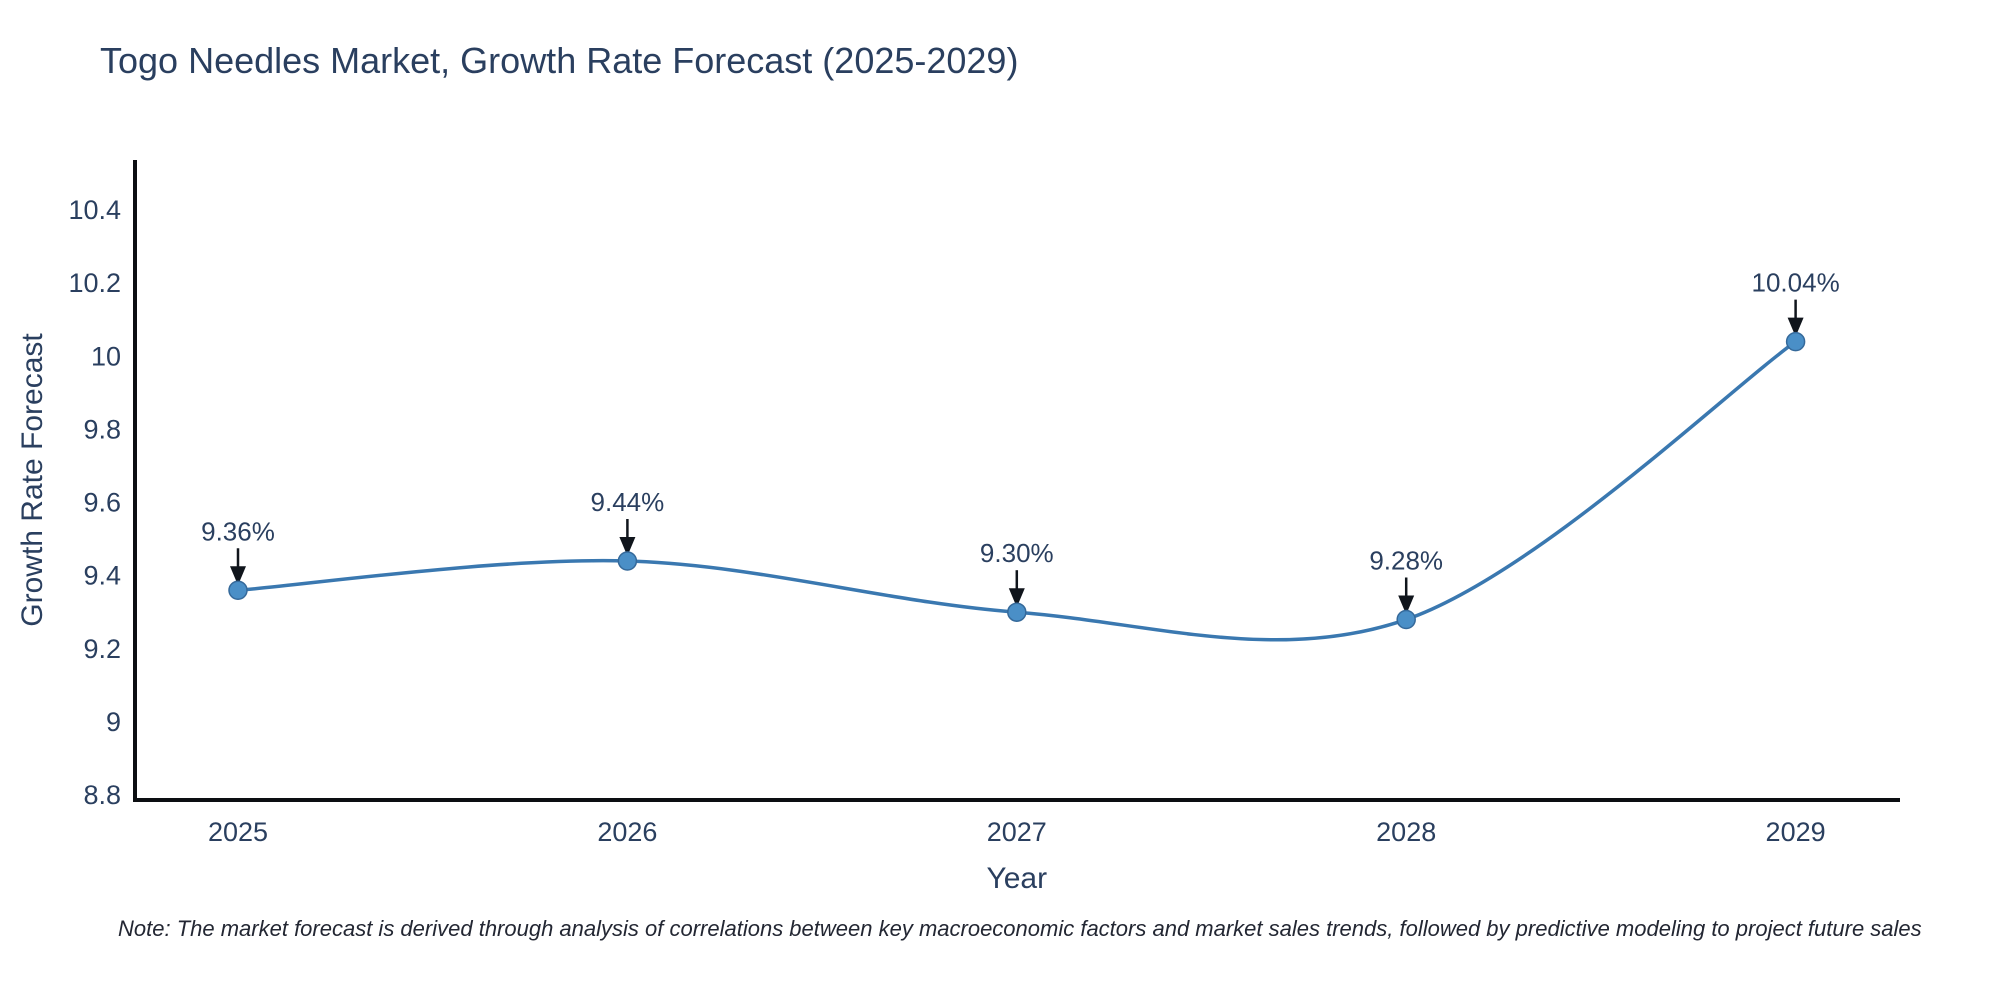  Describe the element at coordinates (102, 576) in the screenshot. I see `y-tick-label: 9.4` at that location.